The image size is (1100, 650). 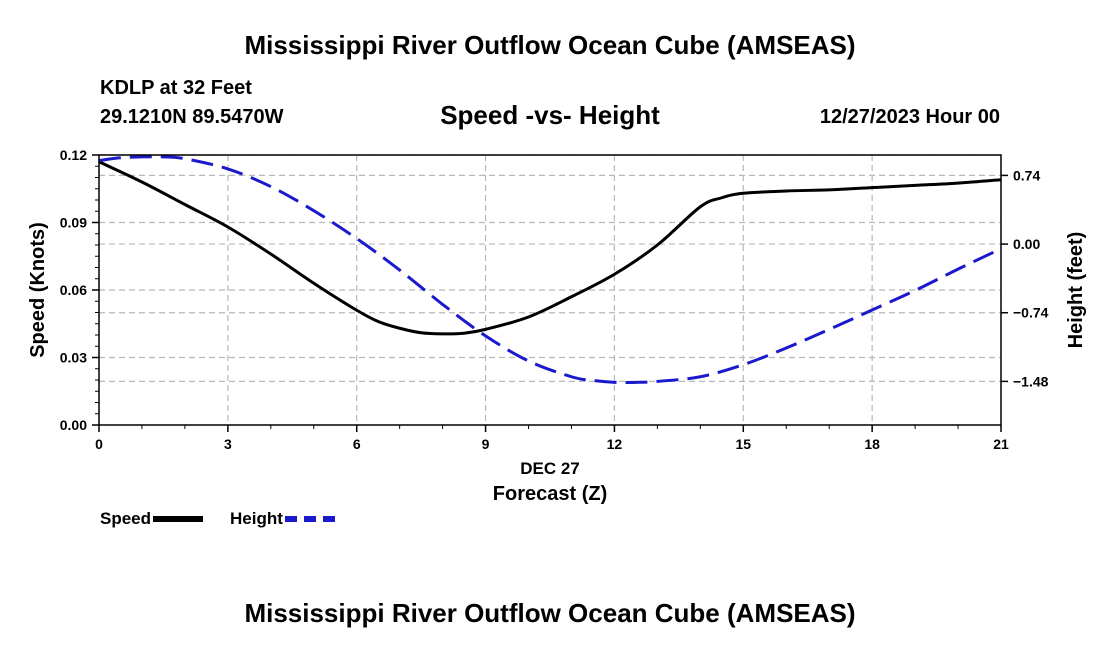 I want to click on y-axis-label: Speed (Knots), so click(x=38, y=290).